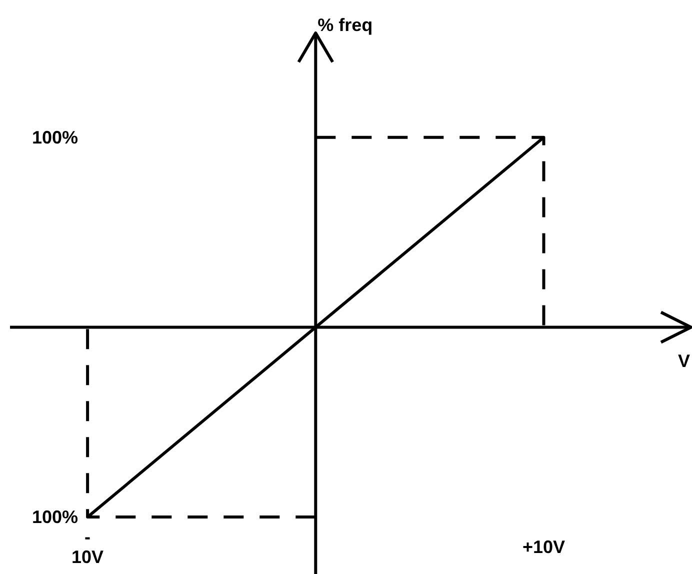 This screenshot has width=692, height=574. I want to click on y-axis-title: % freq, so click(345, 25).